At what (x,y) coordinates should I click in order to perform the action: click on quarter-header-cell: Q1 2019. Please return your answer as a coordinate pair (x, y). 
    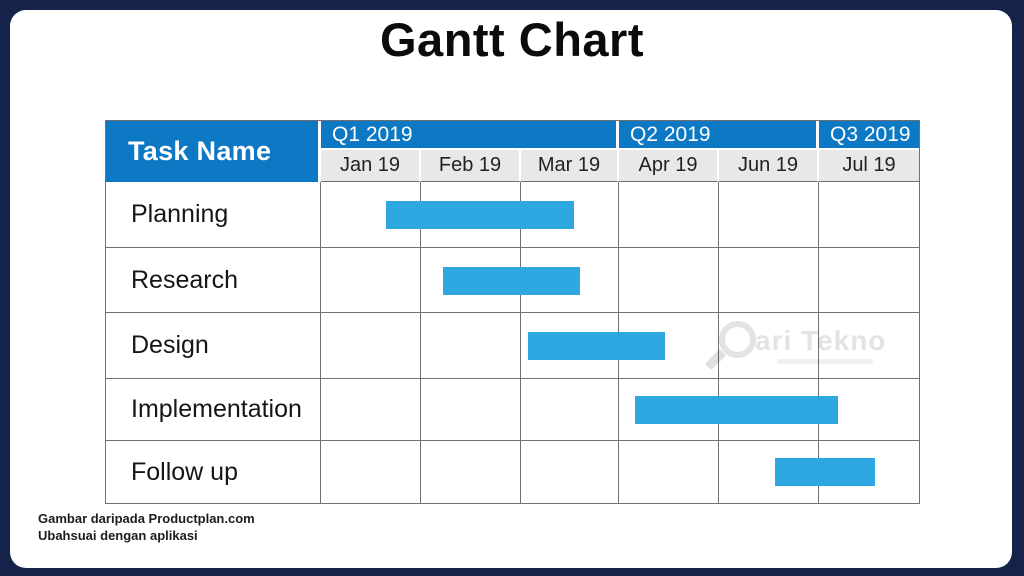
    Looking at the image, I should click on (470, 135).